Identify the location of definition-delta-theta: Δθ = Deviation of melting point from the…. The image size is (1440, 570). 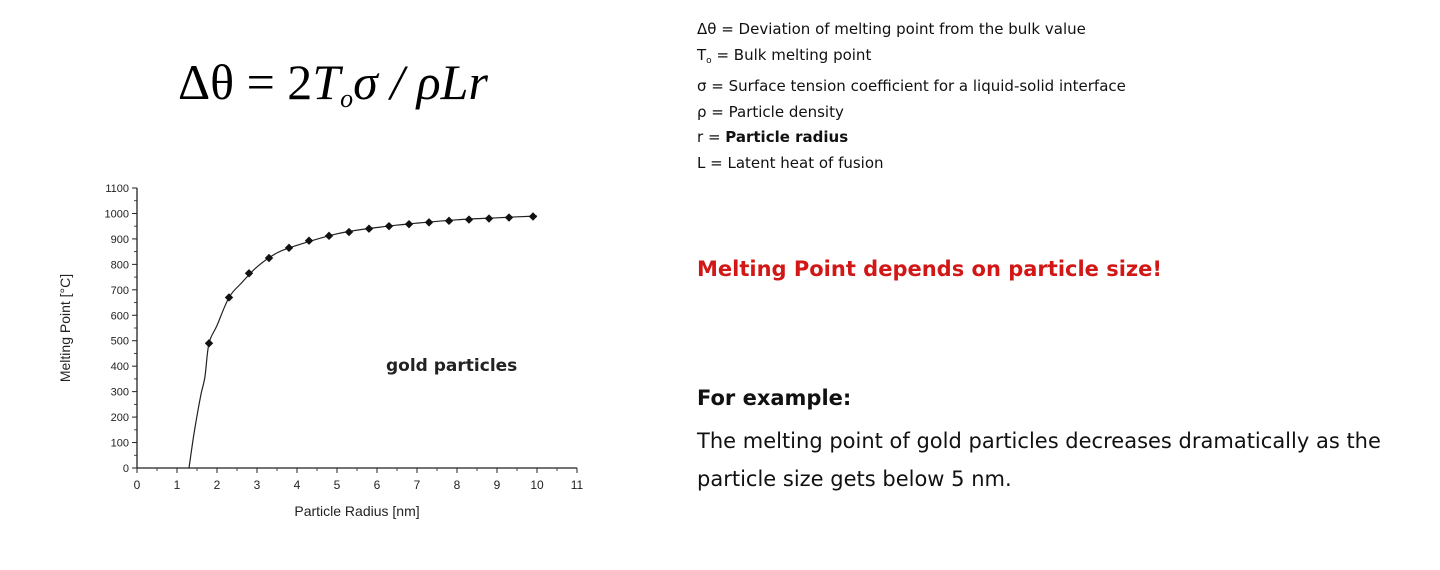
(977, 30).